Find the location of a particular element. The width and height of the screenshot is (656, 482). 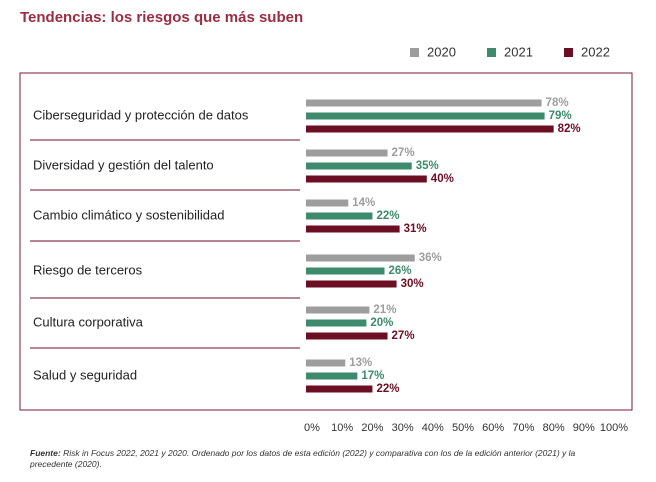

category-label: Diversidad y gestión del talento is located at coordinates (123, 164).